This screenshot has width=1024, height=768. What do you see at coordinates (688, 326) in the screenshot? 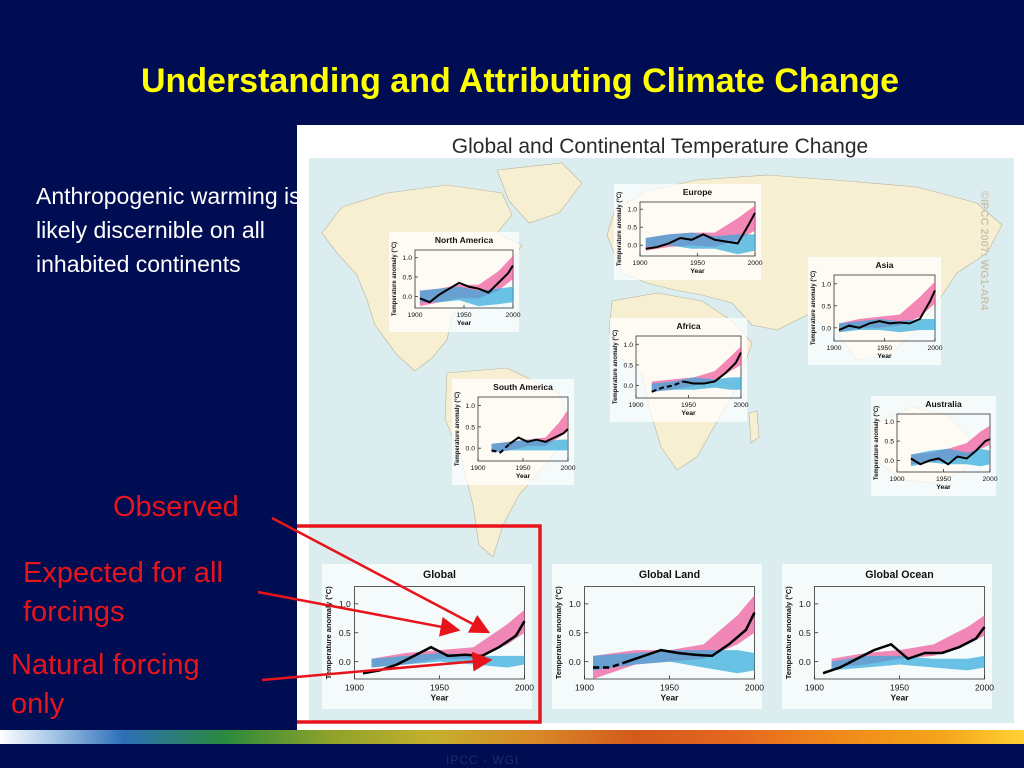
I see `panel-title: Africa` at bounding box center [688, 326].